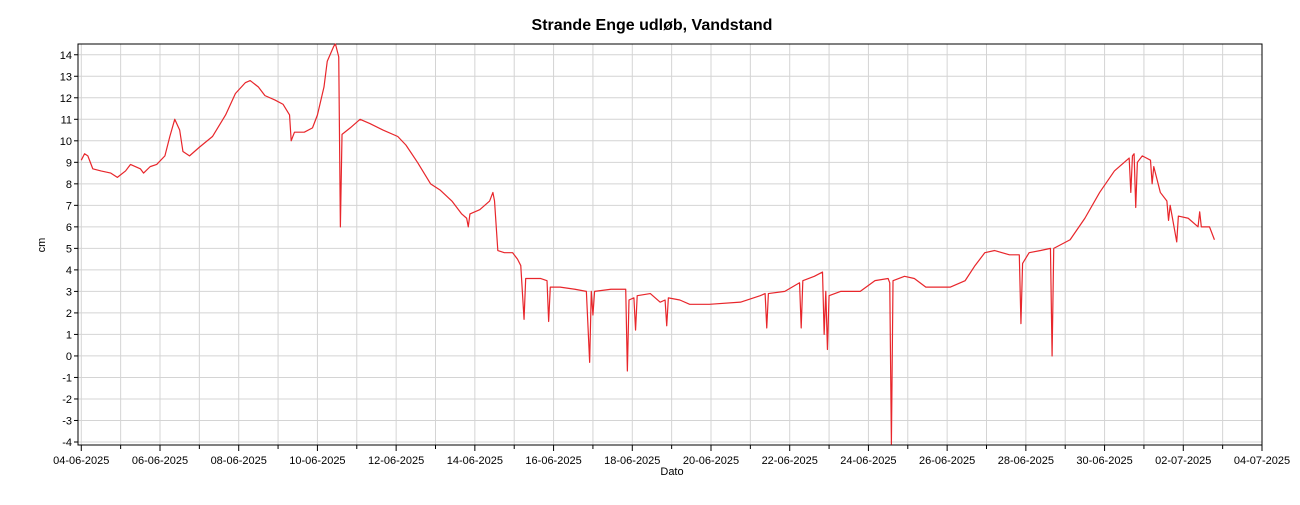 This screenshot has height=505, width=1300. Describe the element at coordinates (947, 461) in the screenshot. I see `x-tick-label: 26-06-2025` at that location.